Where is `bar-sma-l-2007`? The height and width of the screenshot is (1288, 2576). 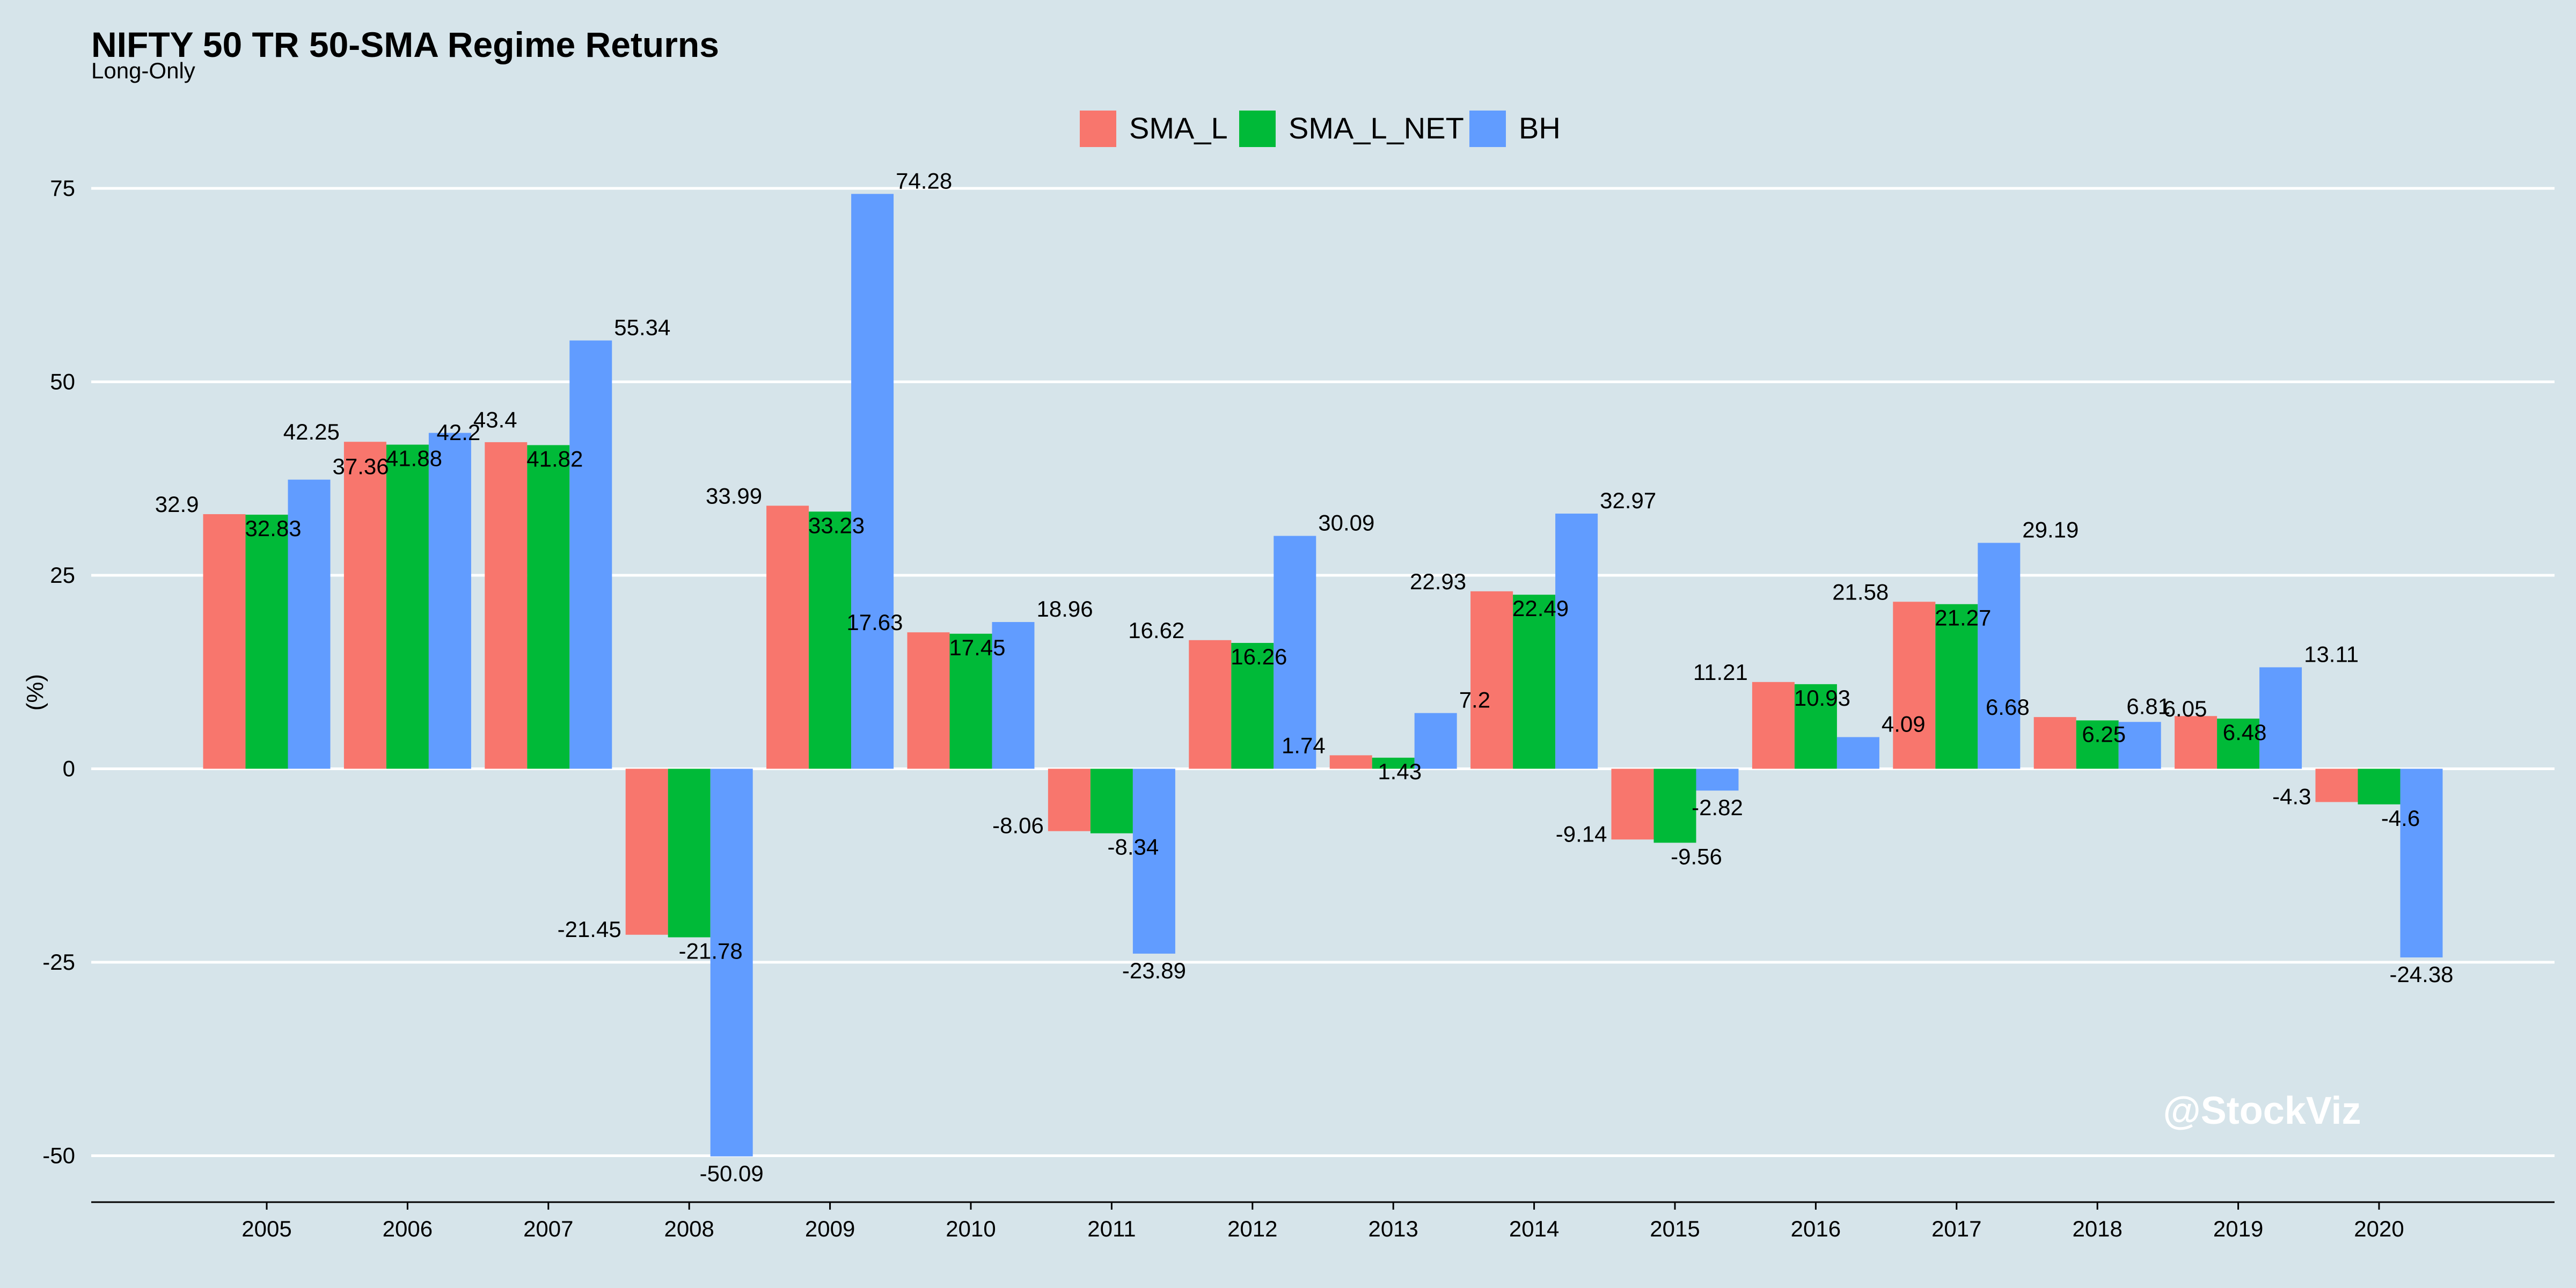
bar-sma-l-2007 is located at coordinates (506, 605).